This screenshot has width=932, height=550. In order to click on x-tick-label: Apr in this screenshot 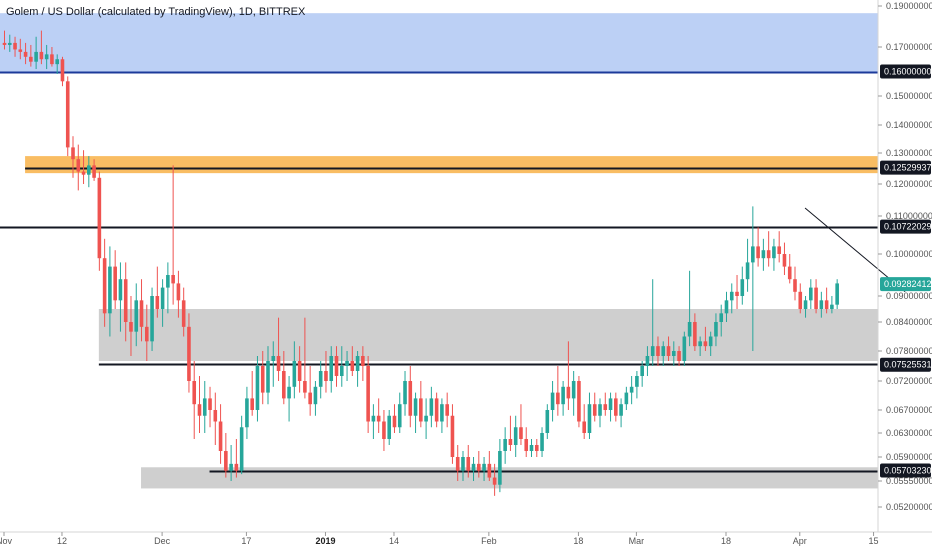, I will do `click(800, 541)`.